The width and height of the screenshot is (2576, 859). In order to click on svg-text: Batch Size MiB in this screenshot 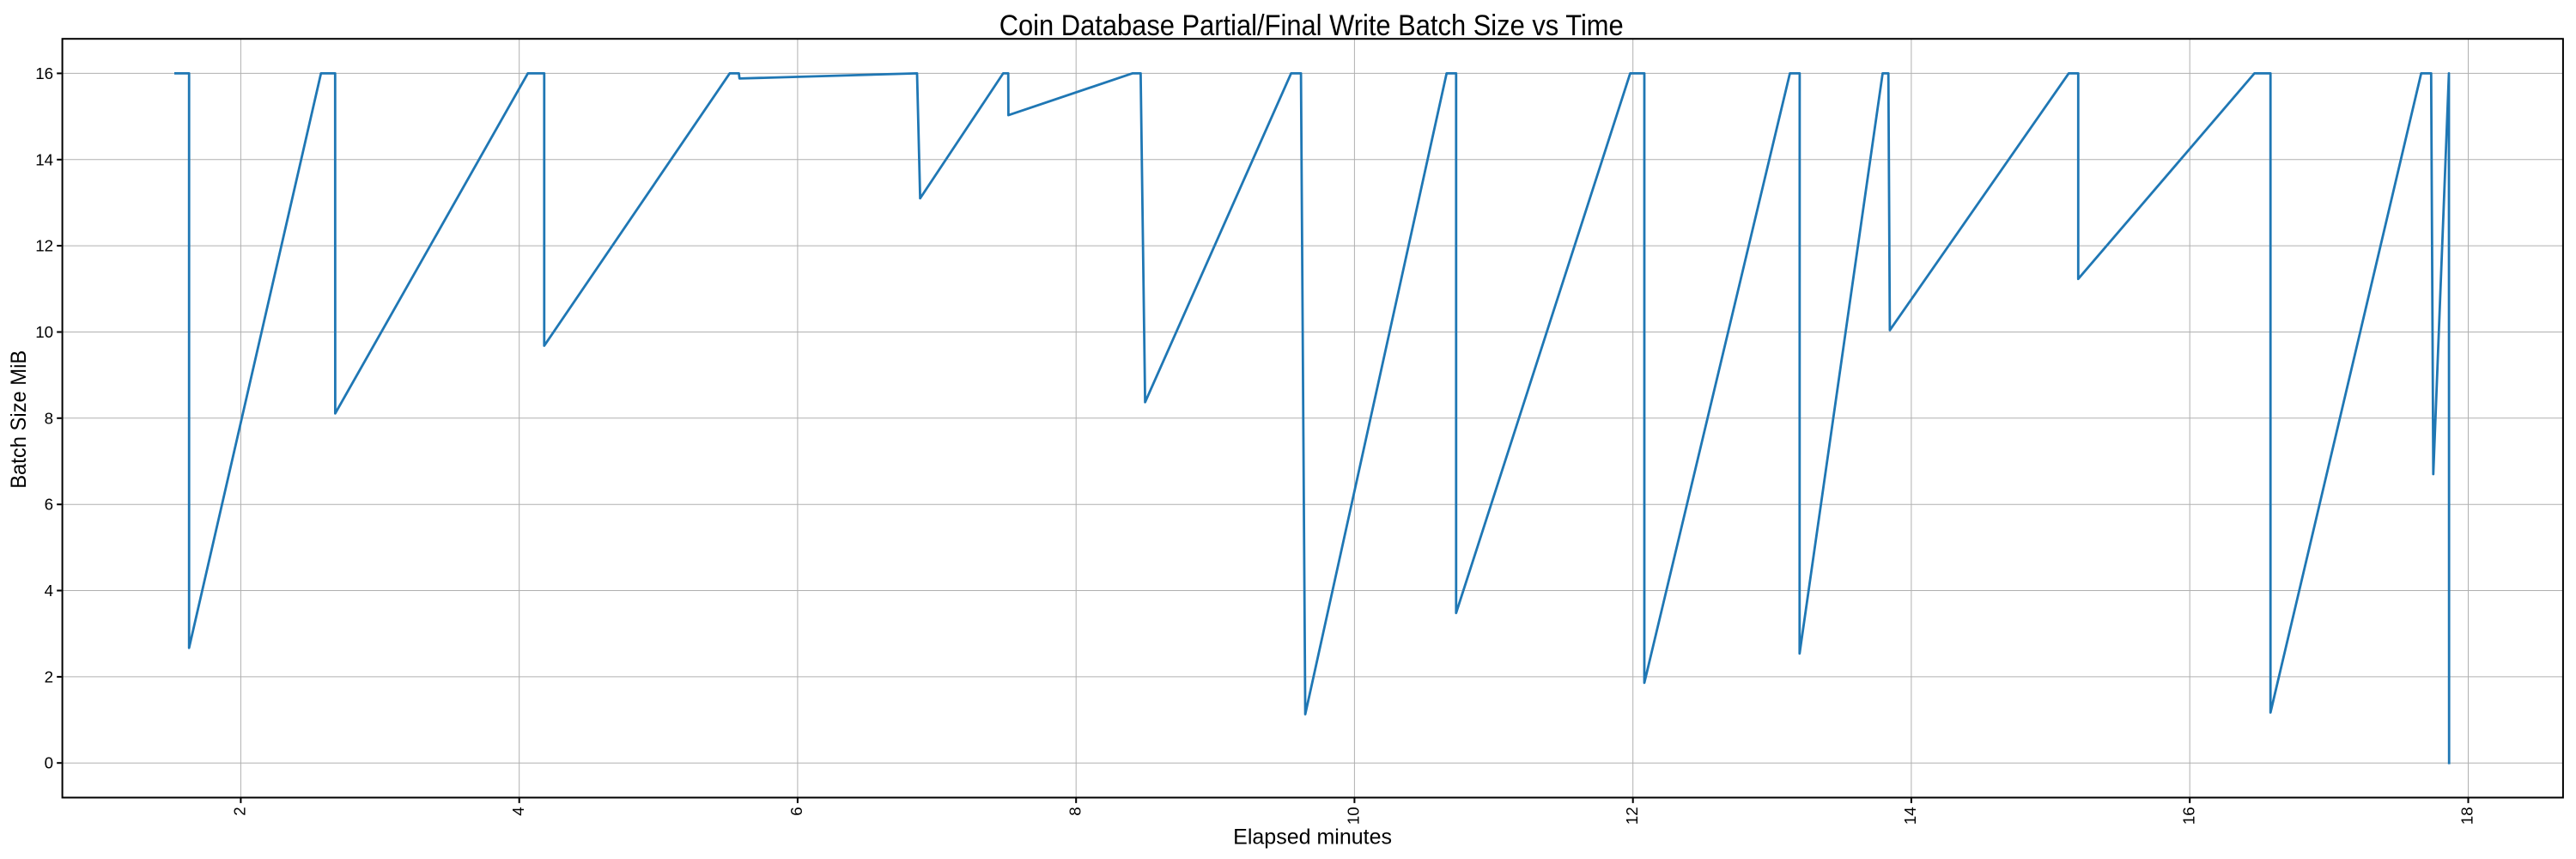, I will do `click(19, 420)`.